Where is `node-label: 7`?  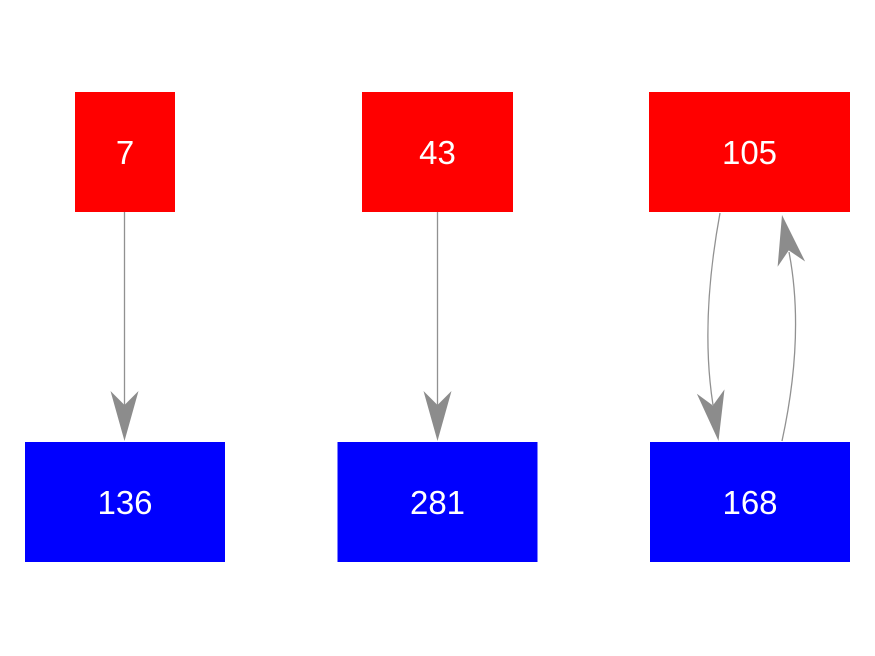 node-label: 7 is located at coordinates (125, 152).